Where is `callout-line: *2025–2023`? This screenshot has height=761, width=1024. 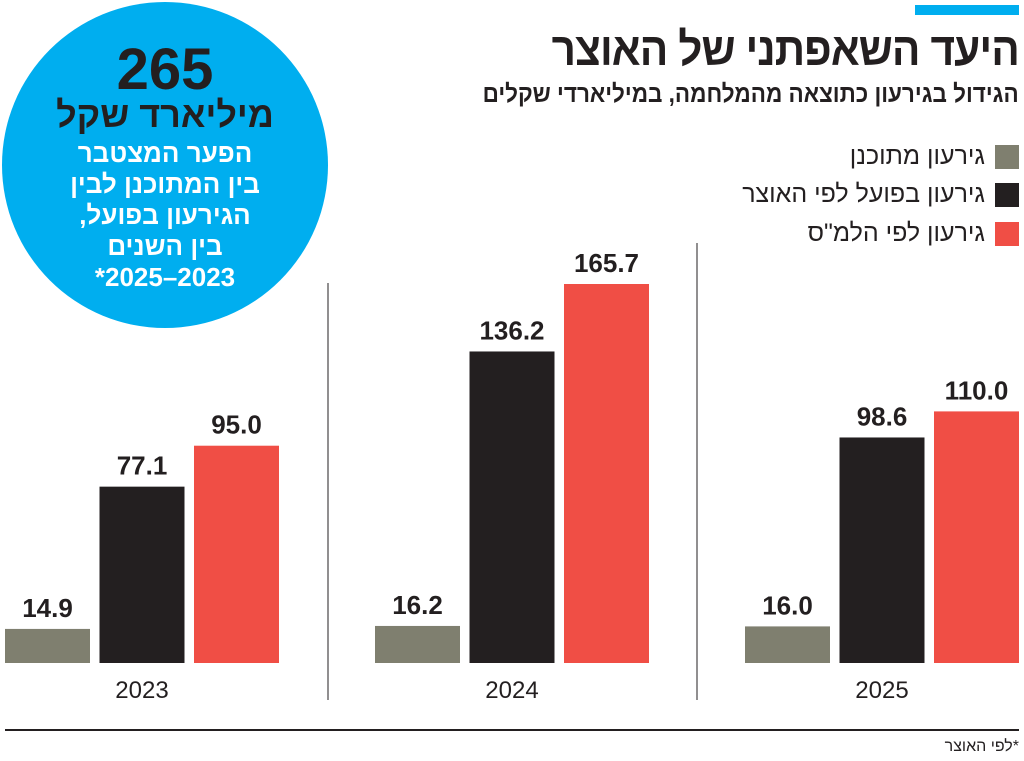
callout-line: *2025–2023 is located at coordinates (165, 277).